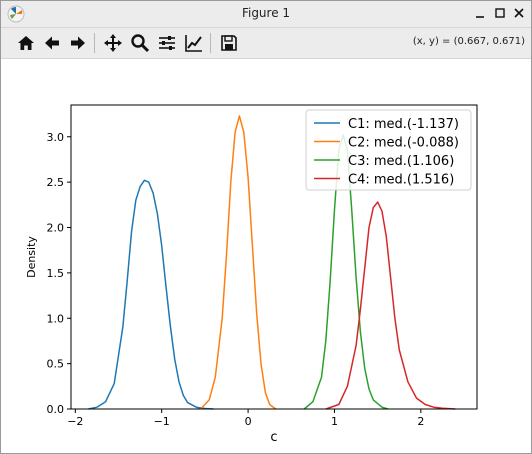 The image size is (532, 454). I want to click on chart-line-icon, so click(193, 43).